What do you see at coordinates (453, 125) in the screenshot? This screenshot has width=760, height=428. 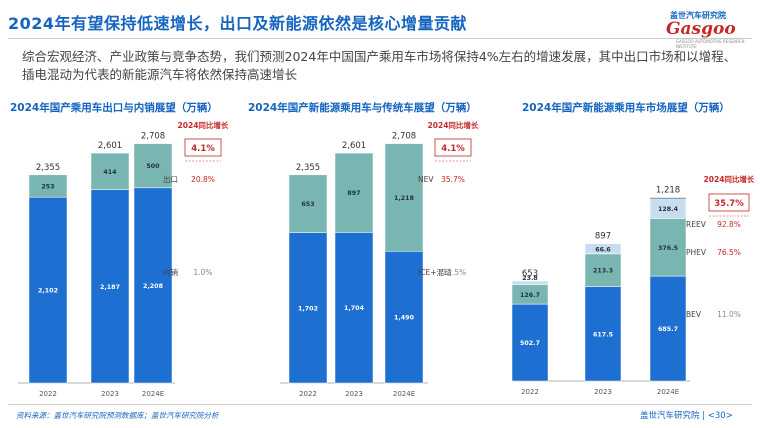 I see `chart-2-growth-header: 2024同比增长` at bounding box center [453, 125].